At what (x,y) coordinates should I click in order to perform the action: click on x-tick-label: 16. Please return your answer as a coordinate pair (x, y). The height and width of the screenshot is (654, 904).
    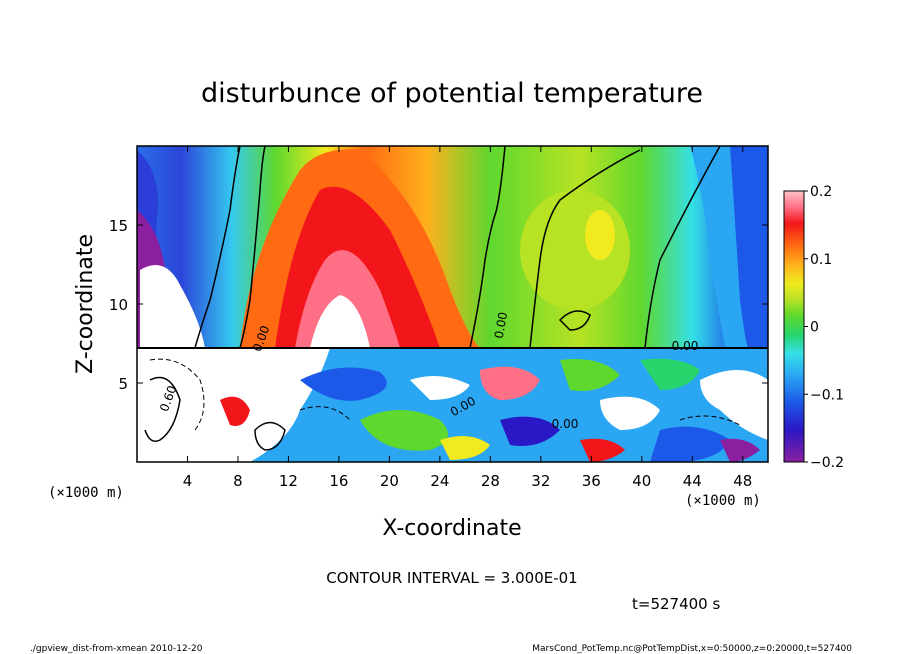
    Looking at the image, I should click on (338, 481).